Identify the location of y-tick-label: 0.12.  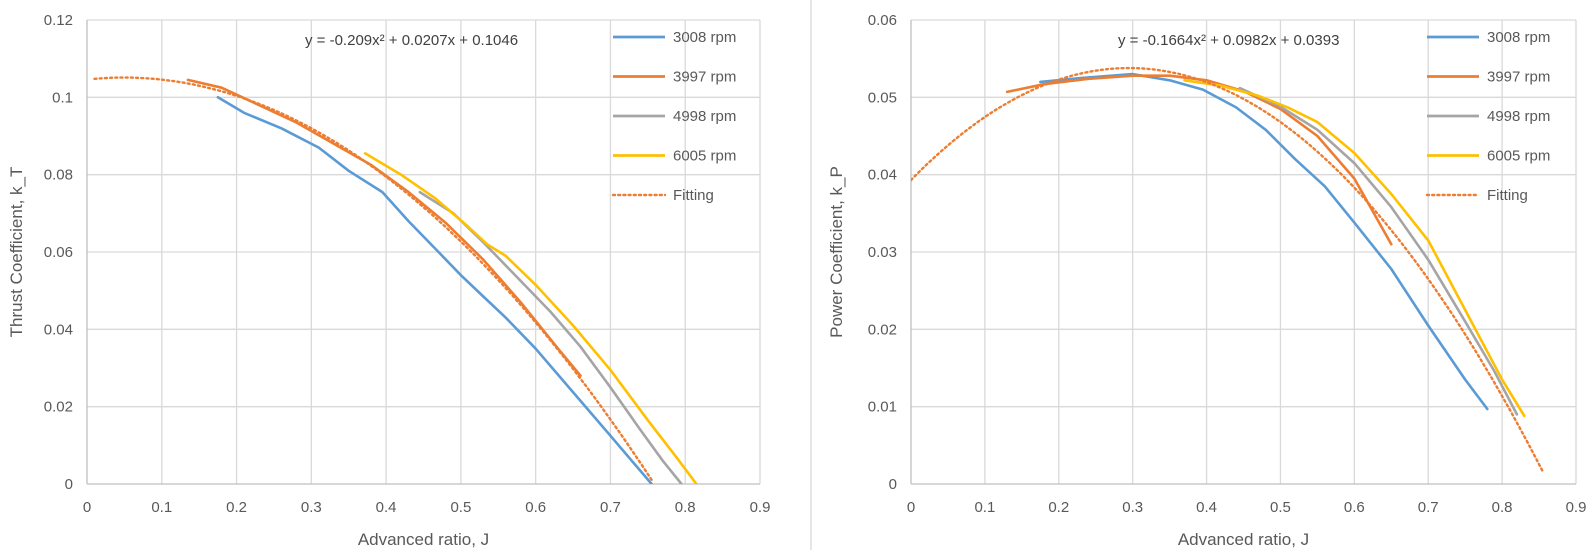
(58, 20).